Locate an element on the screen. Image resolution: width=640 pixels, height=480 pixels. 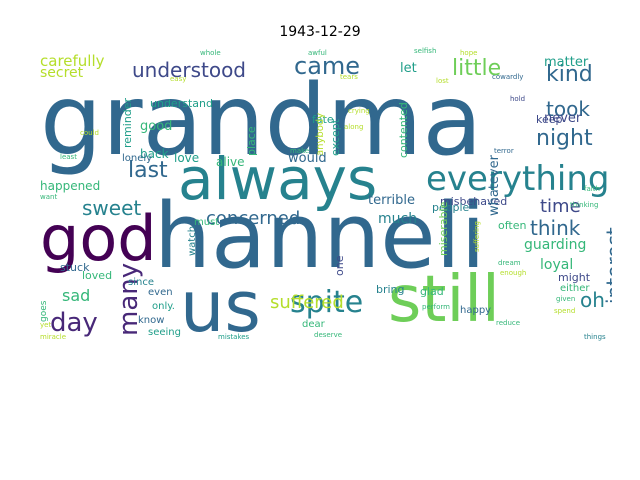
cloud-word: never is located at coordinates (563, 118).